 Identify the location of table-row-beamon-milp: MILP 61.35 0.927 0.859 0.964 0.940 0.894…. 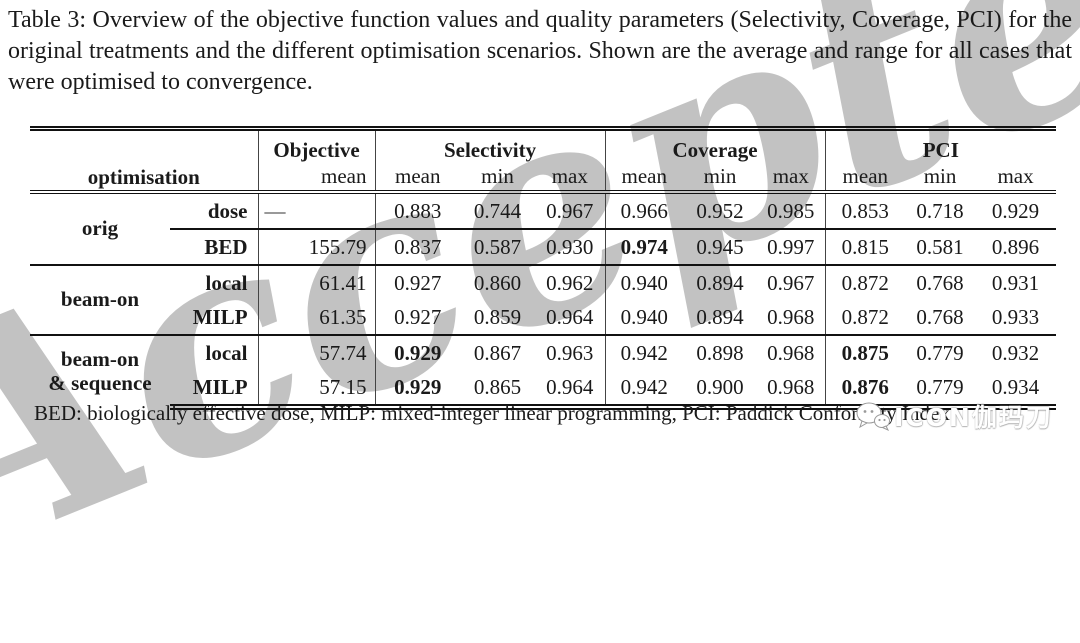
(543, 317).